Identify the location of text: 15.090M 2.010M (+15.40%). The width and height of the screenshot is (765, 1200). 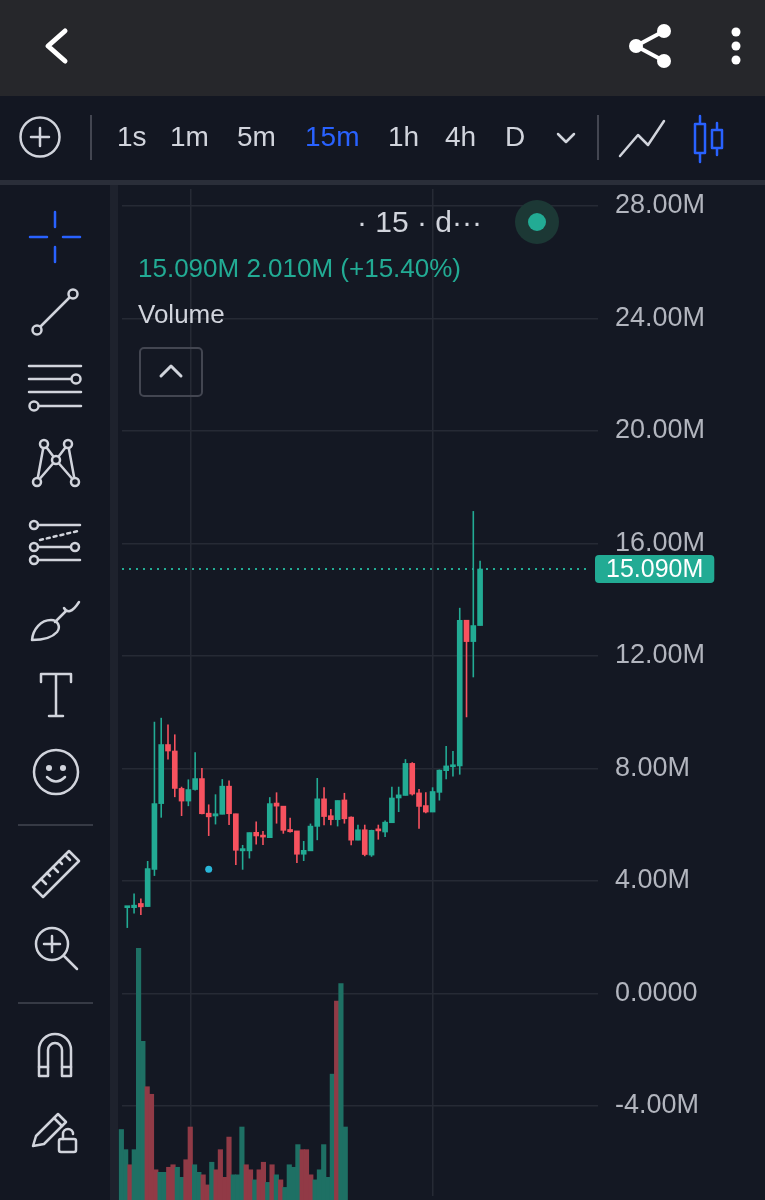
(300, 268).